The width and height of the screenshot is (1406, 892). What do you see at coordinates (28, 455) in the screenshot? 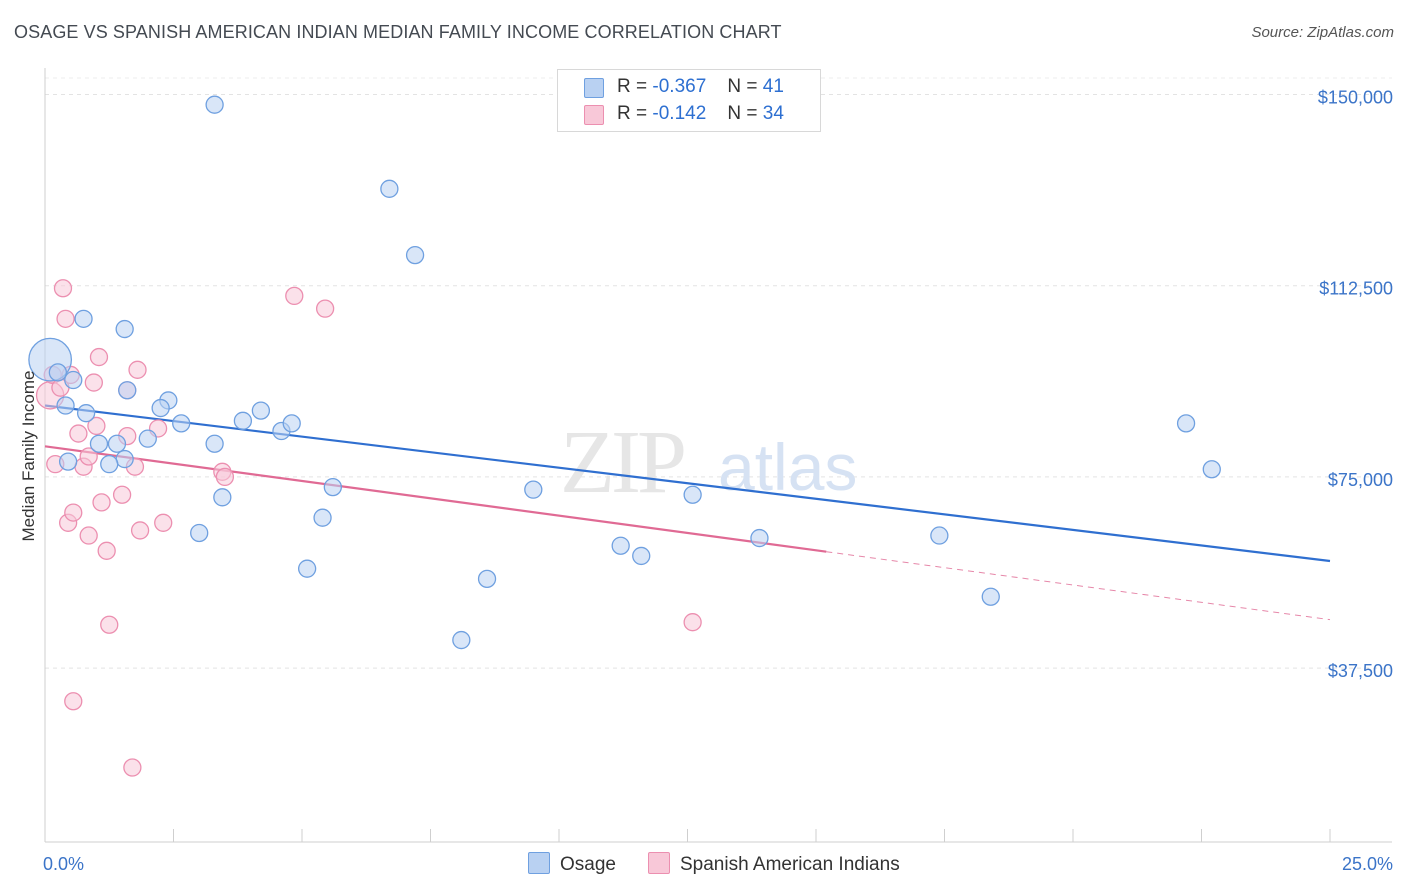
I see `y-axis-label: Median Family Income` at bounding box center [28, 455].